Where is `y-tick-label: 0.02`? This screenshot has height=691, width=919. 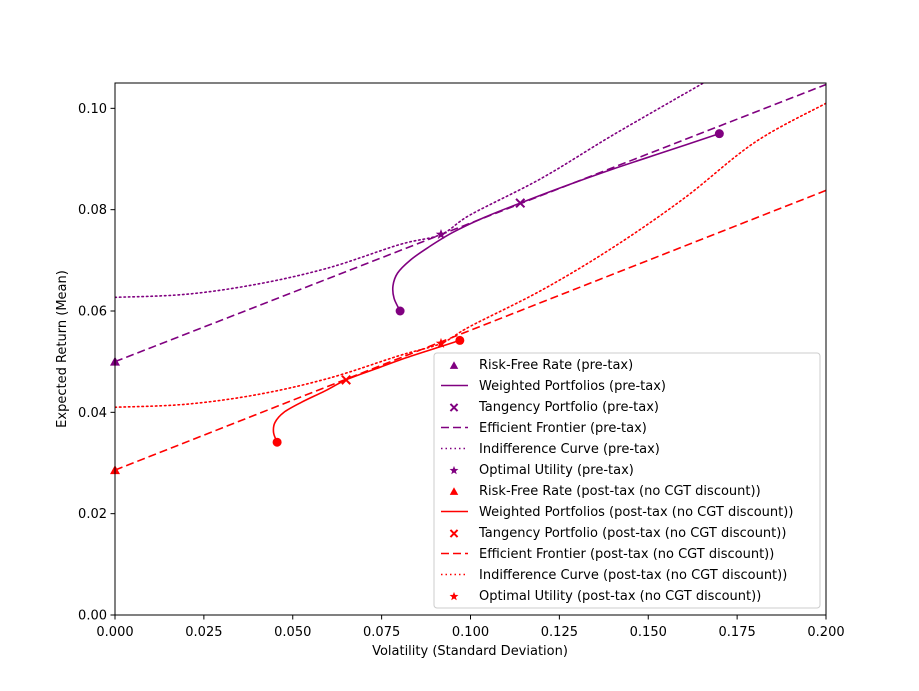
y-tick-label: 0.02 is located at coordinates (92, 514).